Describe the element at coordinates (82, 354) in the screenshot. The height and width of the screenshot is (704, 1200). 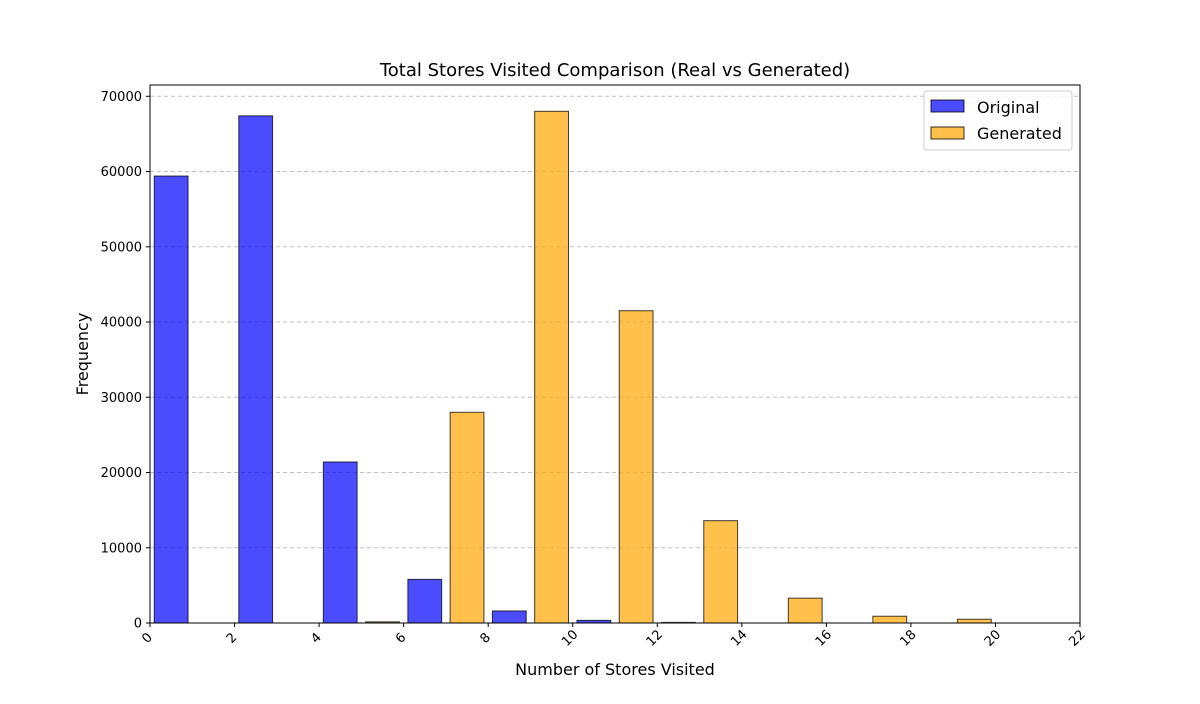
I see `y-axis-label: Frequency` at that location.